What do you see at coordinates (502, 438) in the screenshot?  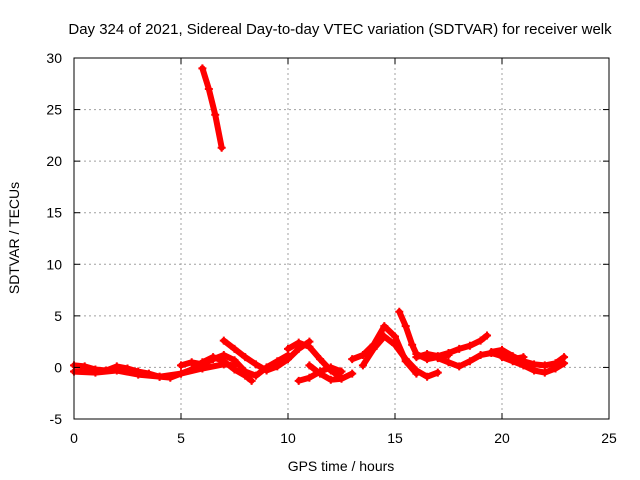 I see `x-tick-label: 20` at bounding box center [502, 438].